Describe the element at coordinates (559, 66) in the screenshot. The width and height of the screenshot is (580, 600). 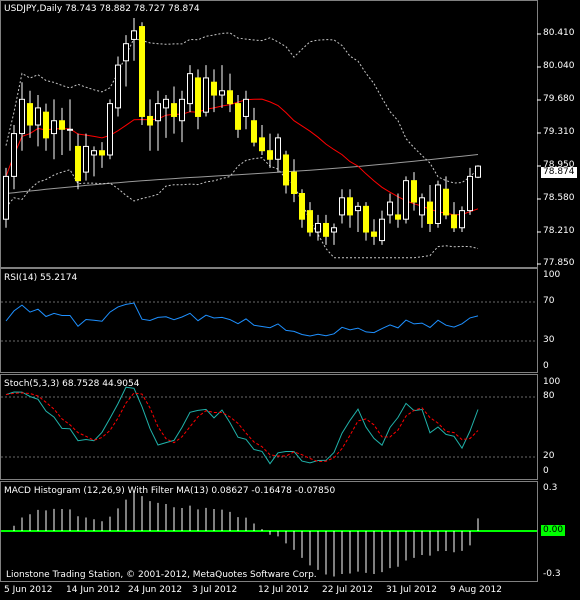
I see `price-label: 80.040` at that location.